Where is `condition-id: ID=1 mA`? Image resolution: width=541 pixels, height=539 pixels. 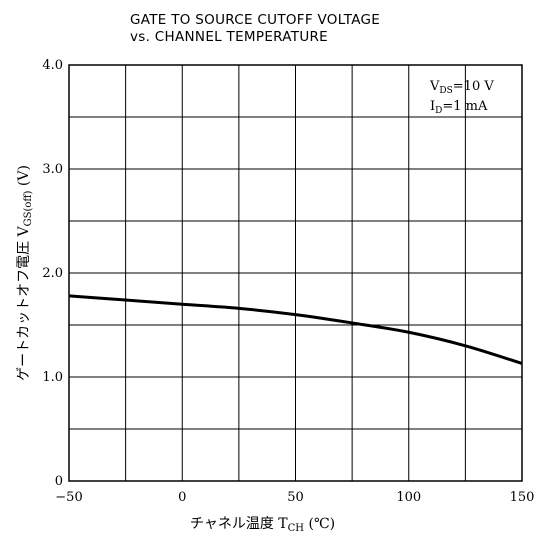 condition-id: ID=1 mA is located at coordinates (459, 107).